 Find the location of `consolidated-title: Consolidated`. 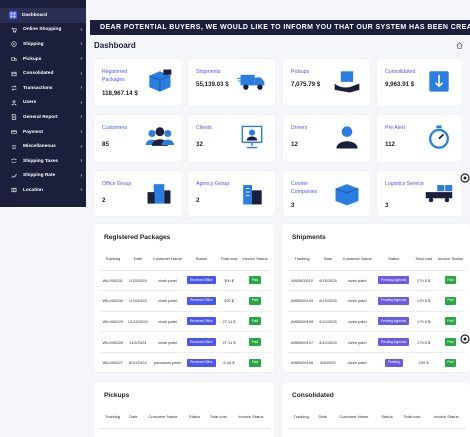

consolidated-title: Consolidated is located at coordinates (313, 395).